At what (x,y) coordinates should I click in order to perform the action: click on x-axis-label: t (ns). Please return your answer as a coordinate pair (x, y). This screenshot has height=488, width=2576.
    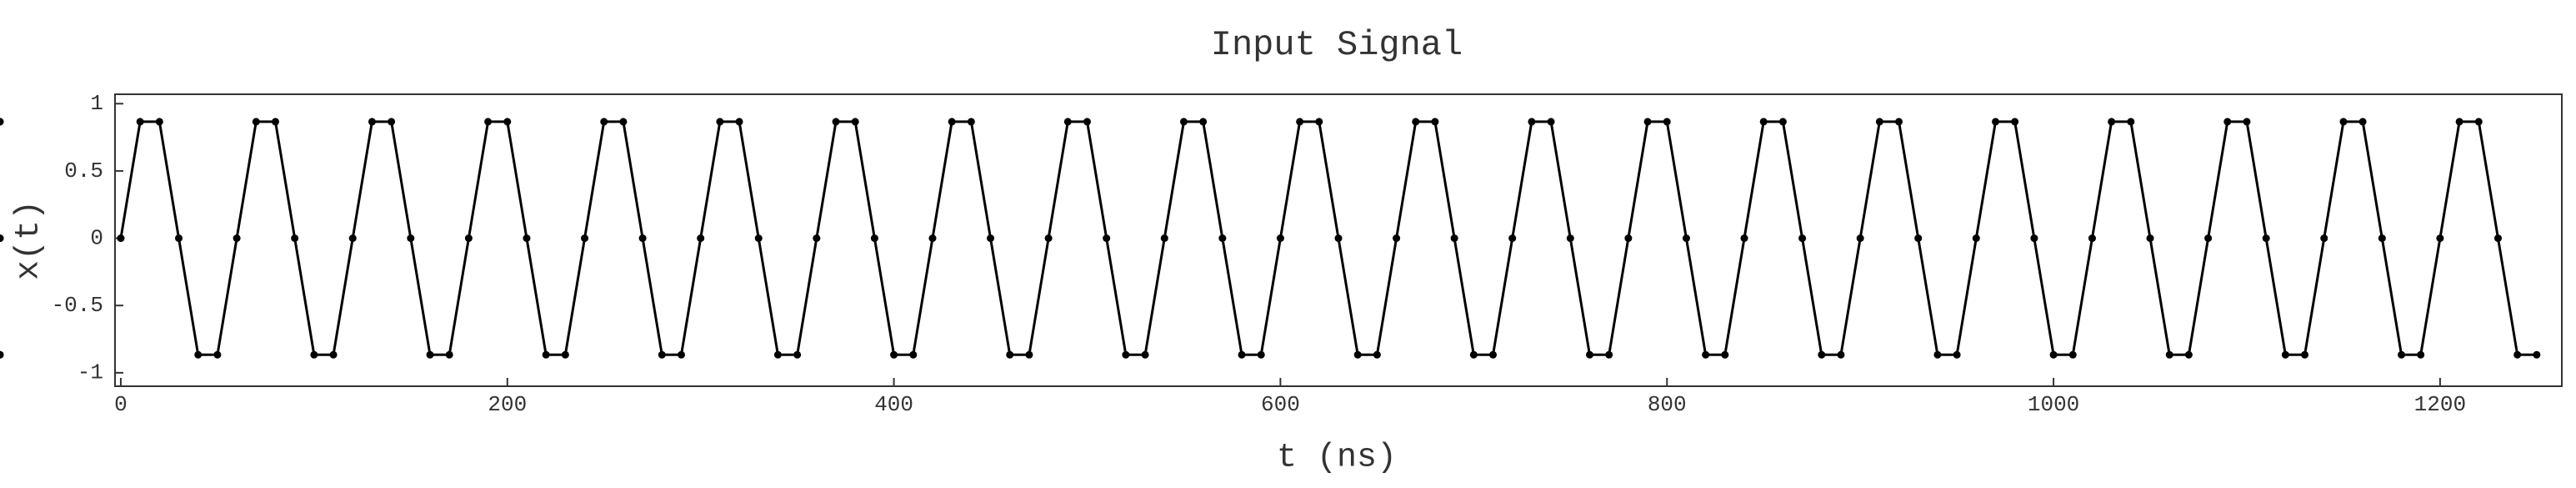
    Looking at the image, I should click on (1337, 459).